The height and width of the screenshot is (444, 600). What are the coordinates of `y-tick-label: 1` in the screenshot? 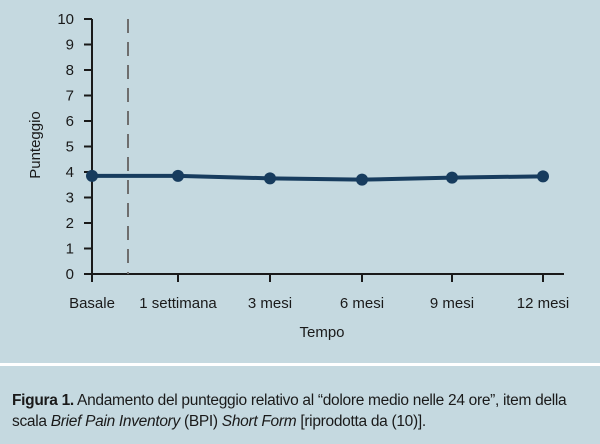 It's located at (70, 249).